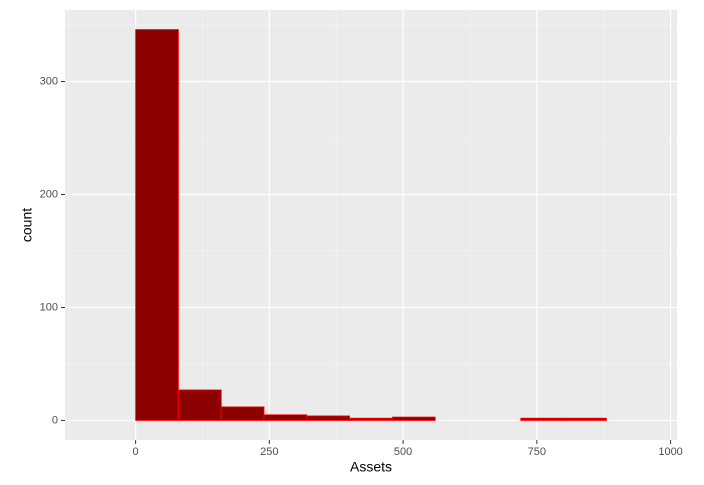 This screenshot has height=485, width=704. I want to click on y-tick-label: 300, so click(49, 81).